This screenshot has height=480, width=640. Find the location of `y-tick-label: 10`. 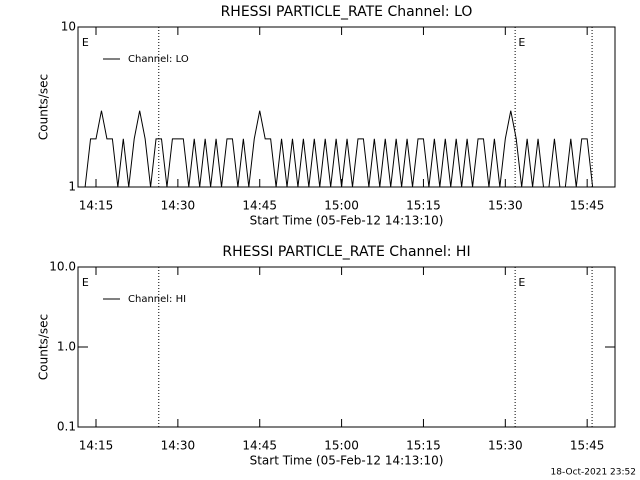

y-tick-label: 10 is located at coordinates (68, 27).